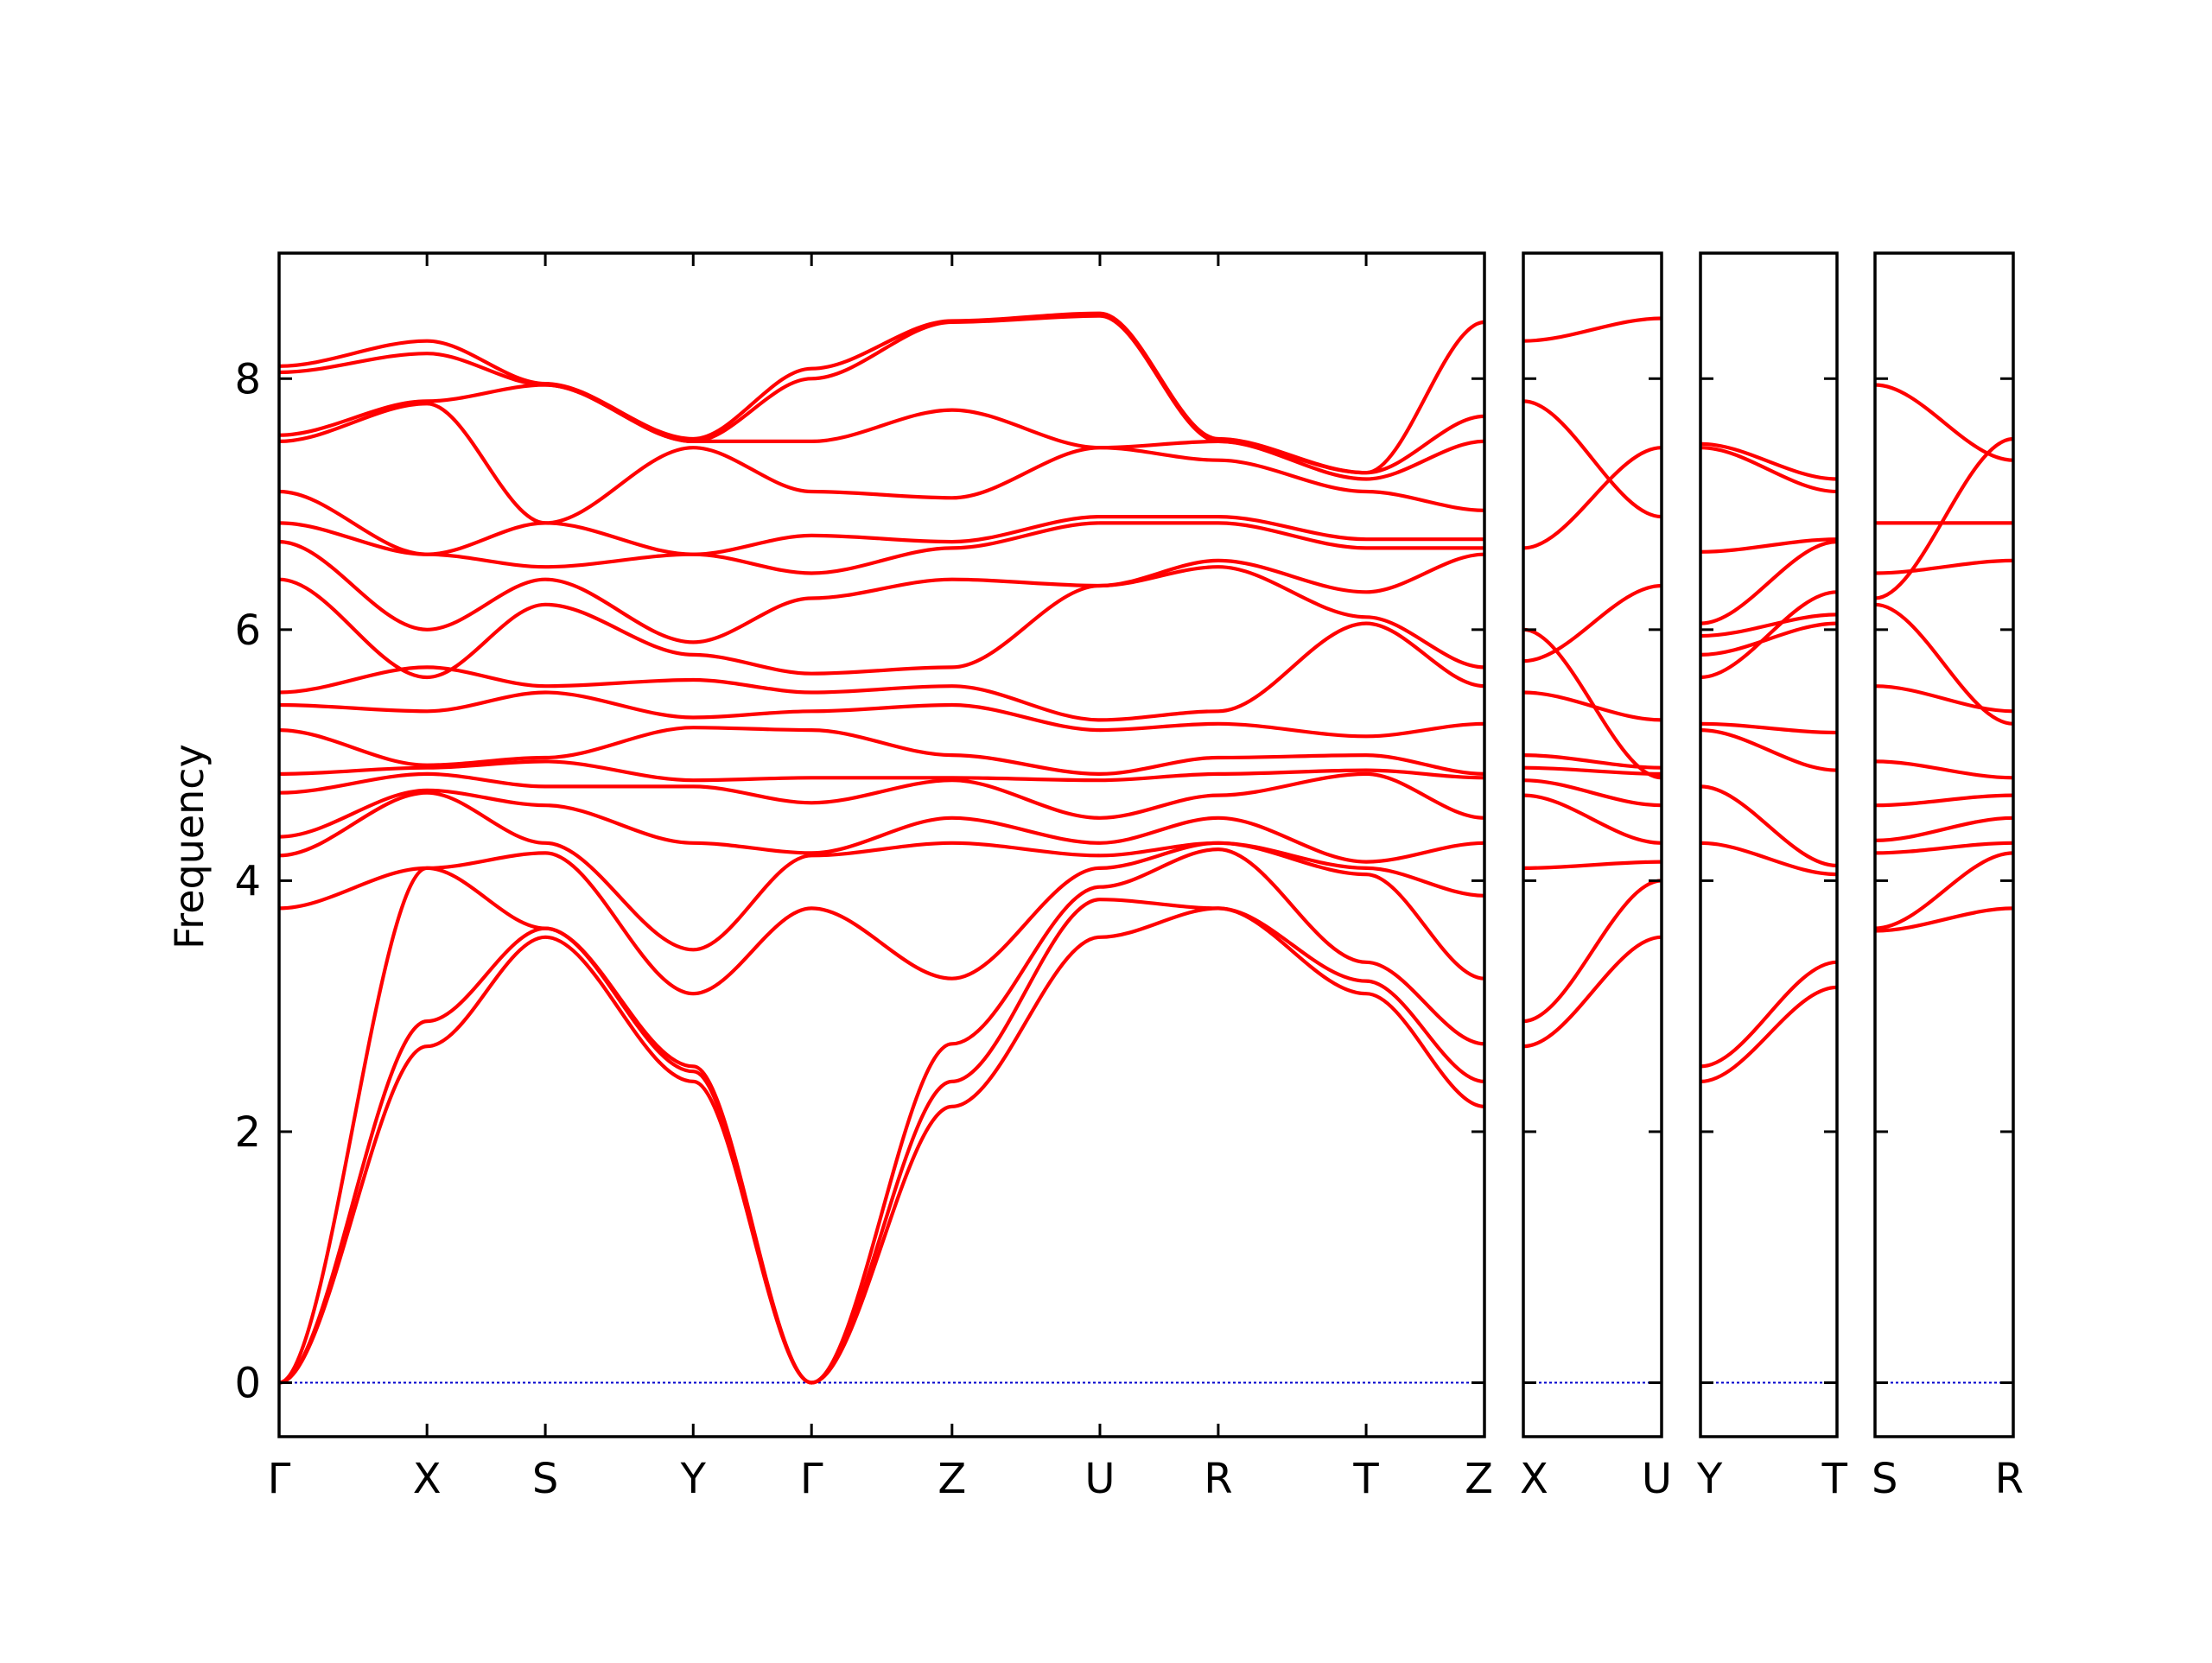 This screenshot has height=1663, width=2212. I want to click on y-axis-label: Frequency, so click(189, 847).